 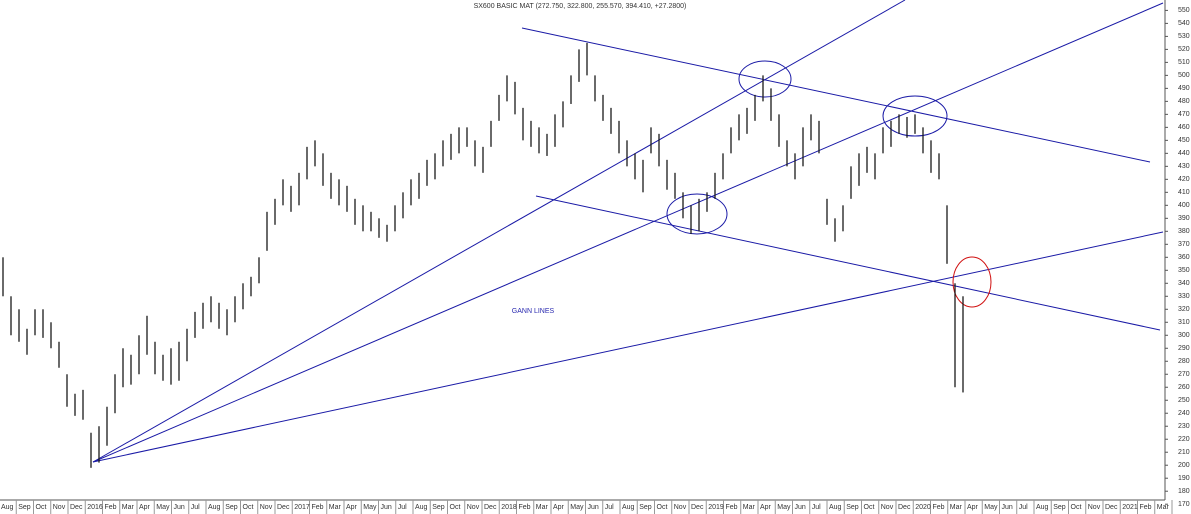 I want to click on y-tick-label: 510, so click(x=1184, y=62).